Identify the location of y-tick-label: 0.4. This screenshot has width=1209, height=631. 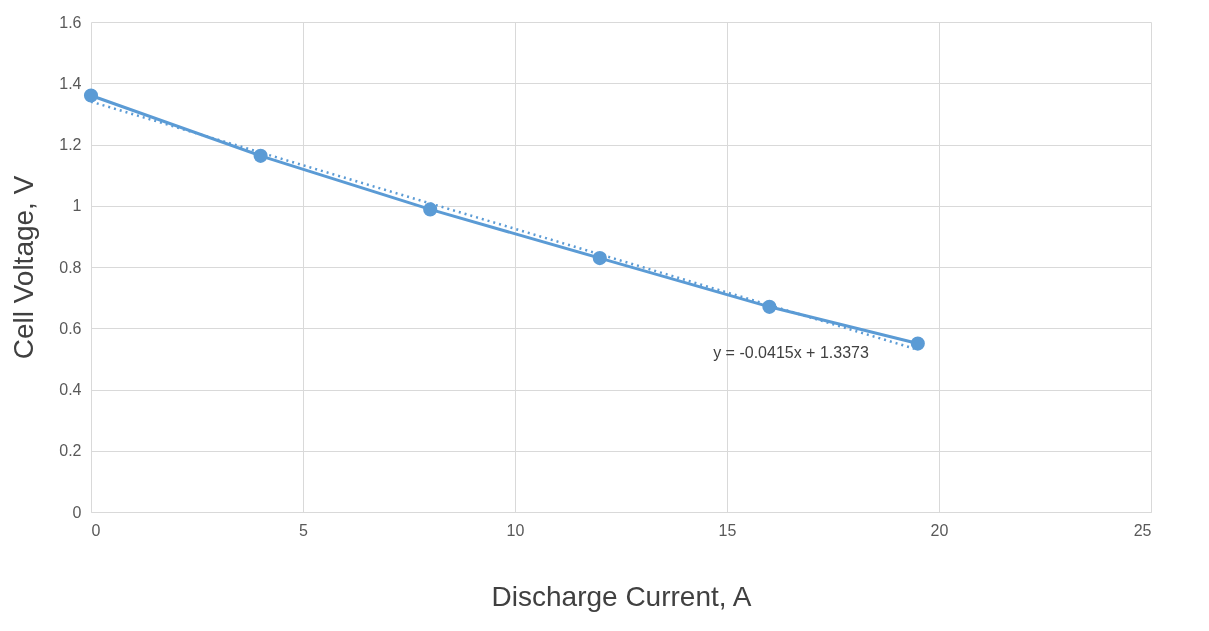
(70, 389).